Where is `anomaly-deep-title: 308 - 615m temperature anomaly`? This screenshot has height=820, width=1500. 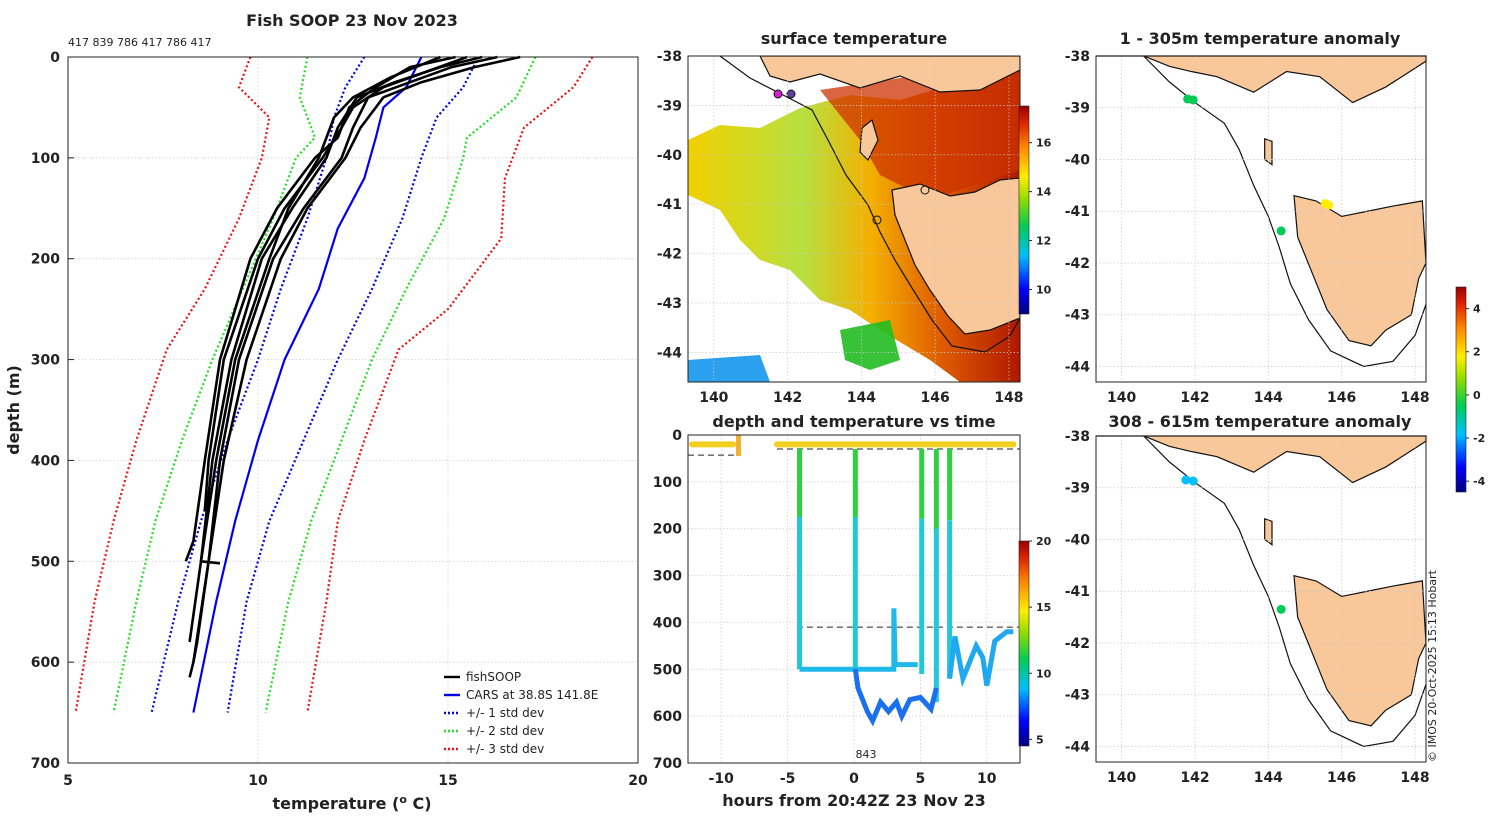
anomaly-deep-title: 308 - 615m temperature anomaly is located at coordinates (1260, 421).